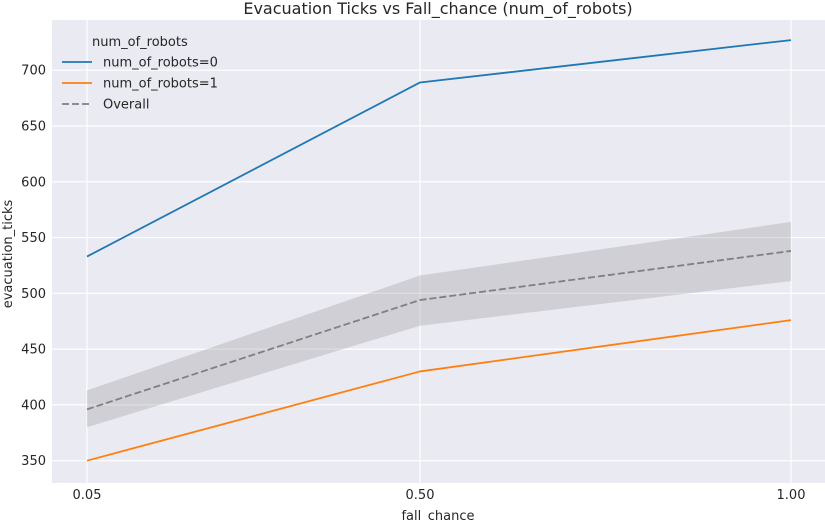 The width and height of the screenshot is (825, 522). Describe the element at coordinates (420, 495) in the screenshot. I see `x-tick-label: 0.50` at that location.